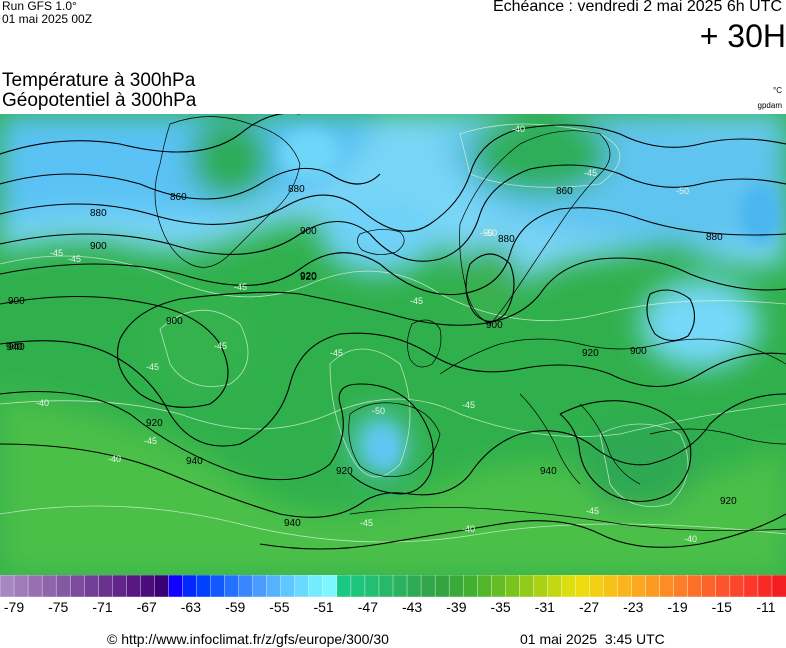  Describe the element at coordinates (766, 607) in the screenshot. I see `color-scale-tick: -11` at that location.